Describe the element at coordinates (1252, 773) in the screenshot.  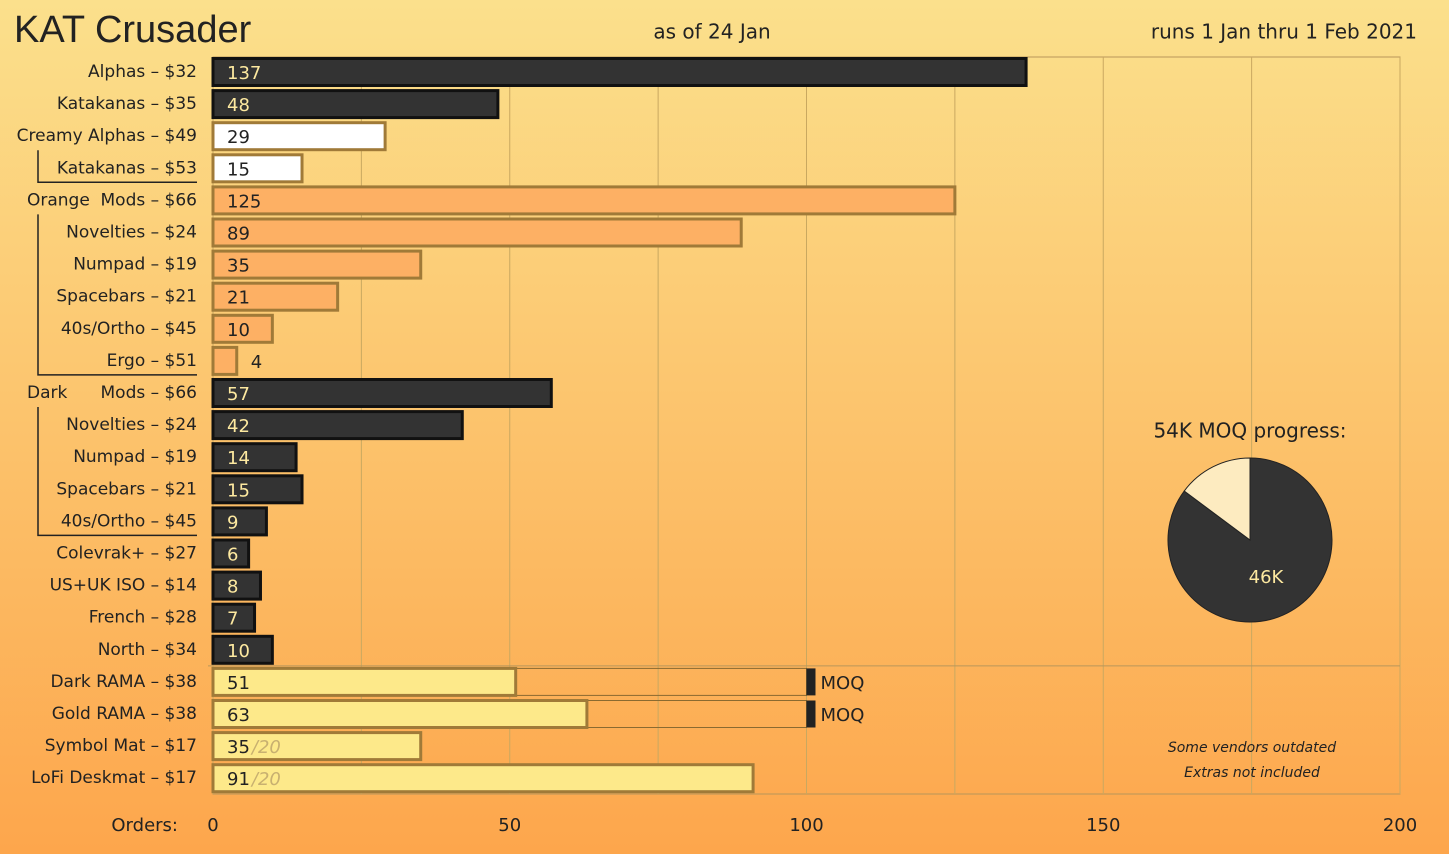
I see `footnote: Extras not included` at that location.